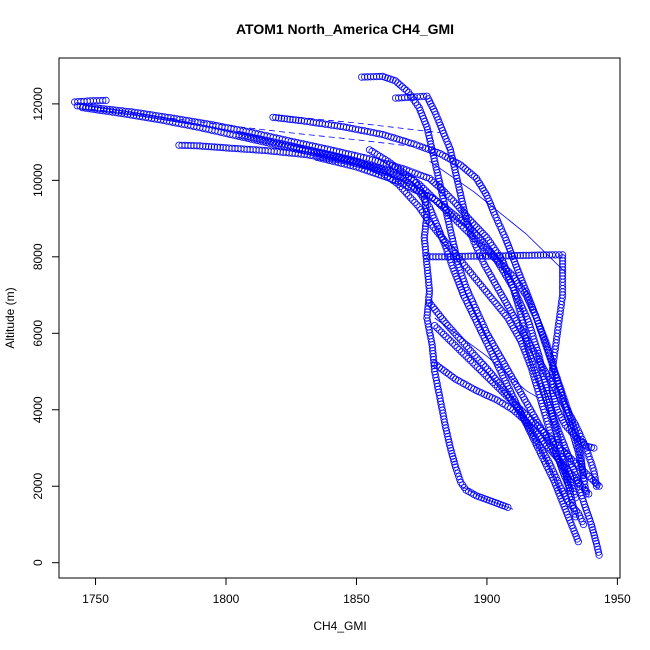 Image resolution: width=650 pixels, height=650 pixels. Describe the element at coordinates (38, 180) in the screenshot. I see `y-tick-label: 10000` at that location.